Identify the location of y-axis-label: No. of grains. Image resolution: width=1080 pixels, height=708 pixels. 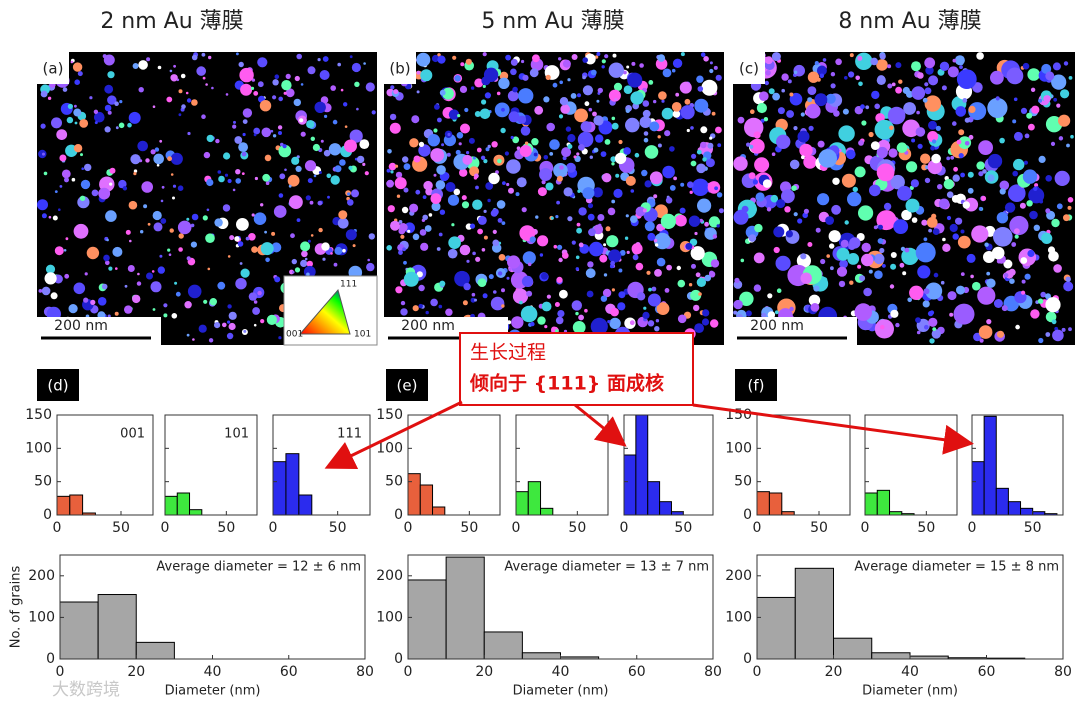
(16, 606).